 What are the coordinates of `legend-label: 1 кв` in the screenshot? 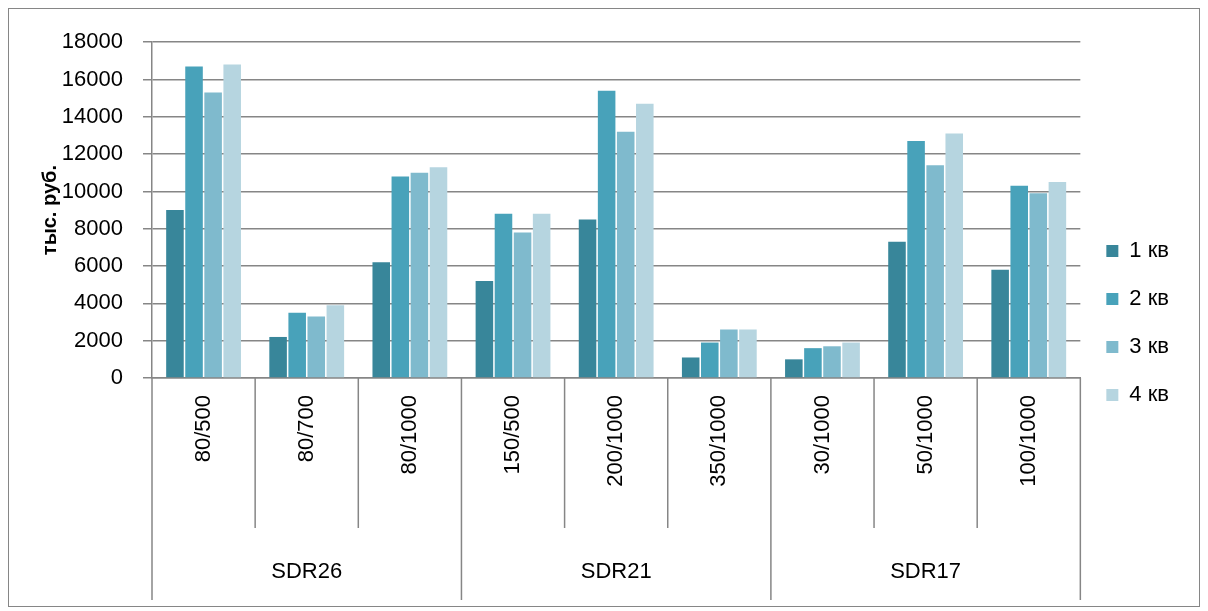 It's located at (1149, 250).